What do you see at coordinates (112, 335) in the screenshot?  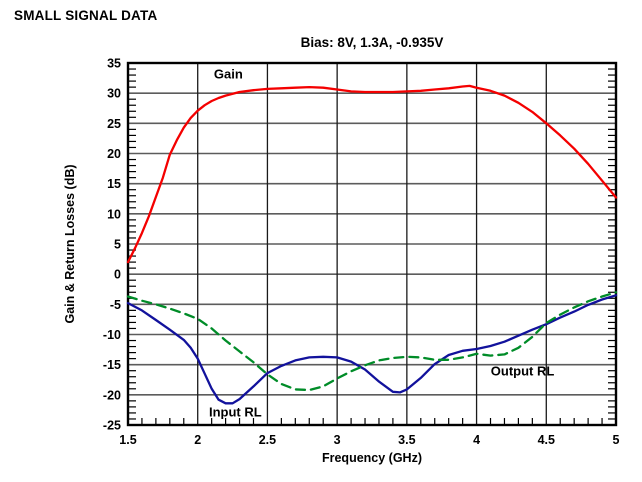 I see `y-tick-label: -10` at bounding box center [112, 335].